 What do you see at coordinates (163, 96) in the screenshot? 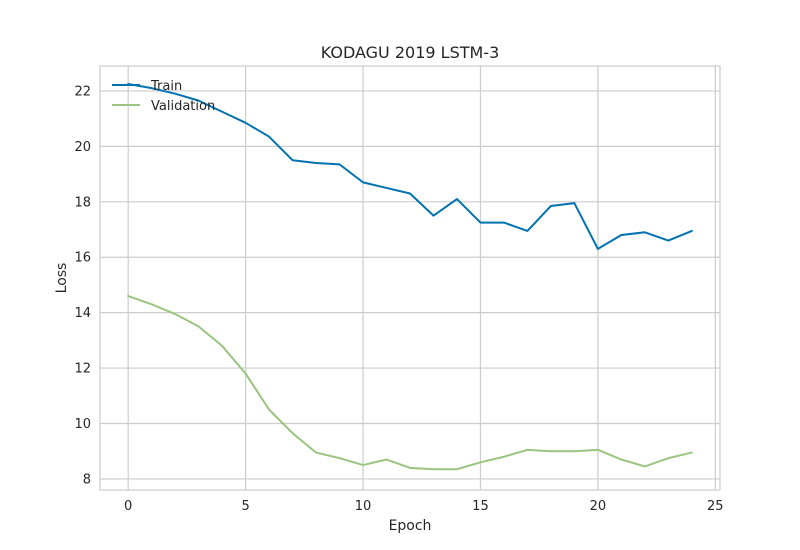
I see `legend: Train Validation` at bounding box center [163, 96].